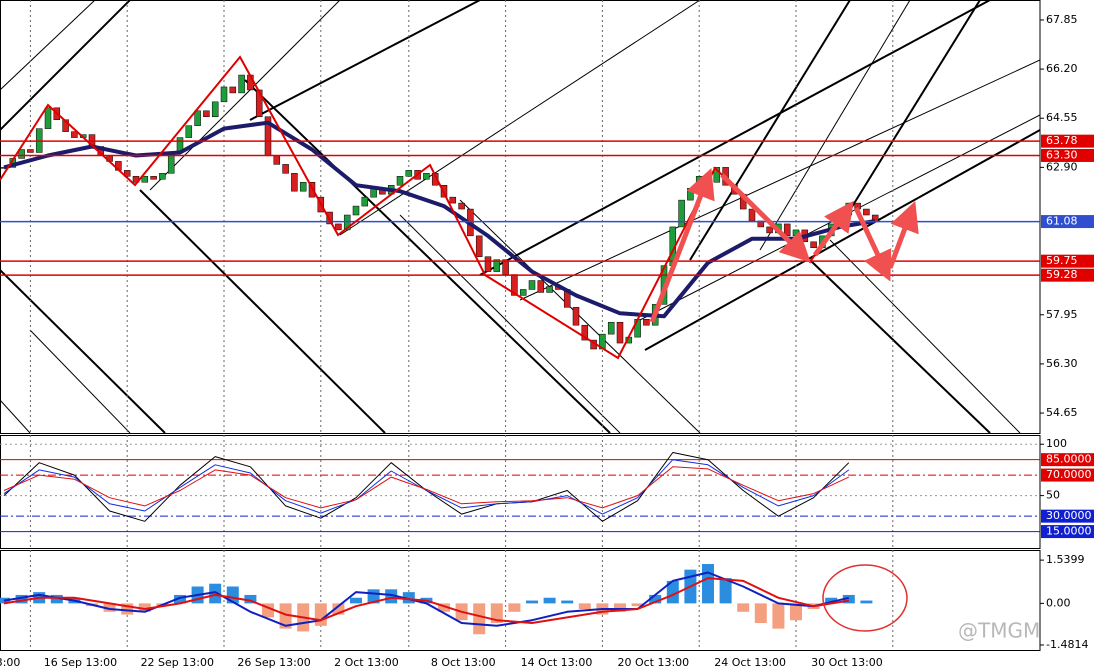 The image size is (1094, 671). I want to click on y-tick-label: 62.90, so click(1062, 166).